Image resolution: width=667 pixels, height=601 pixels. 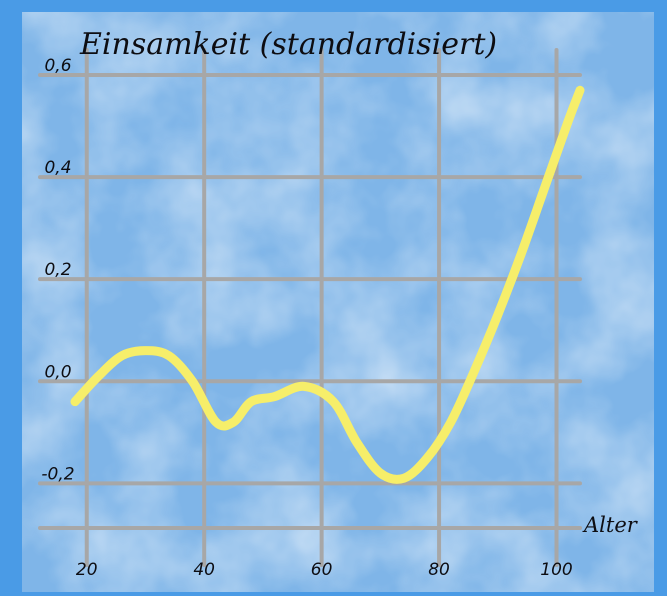 I want to click on y-tick-label: -0,2, so click(x=57, y=474).